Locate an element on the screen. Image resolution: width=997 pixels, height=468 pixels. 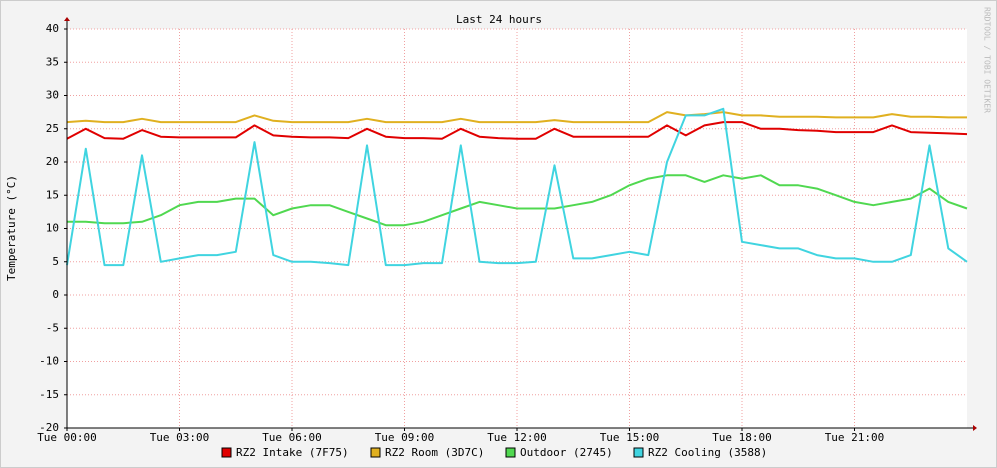
legend-label: RZ2 Room (3D7C) is located at coordinates (434, 452).